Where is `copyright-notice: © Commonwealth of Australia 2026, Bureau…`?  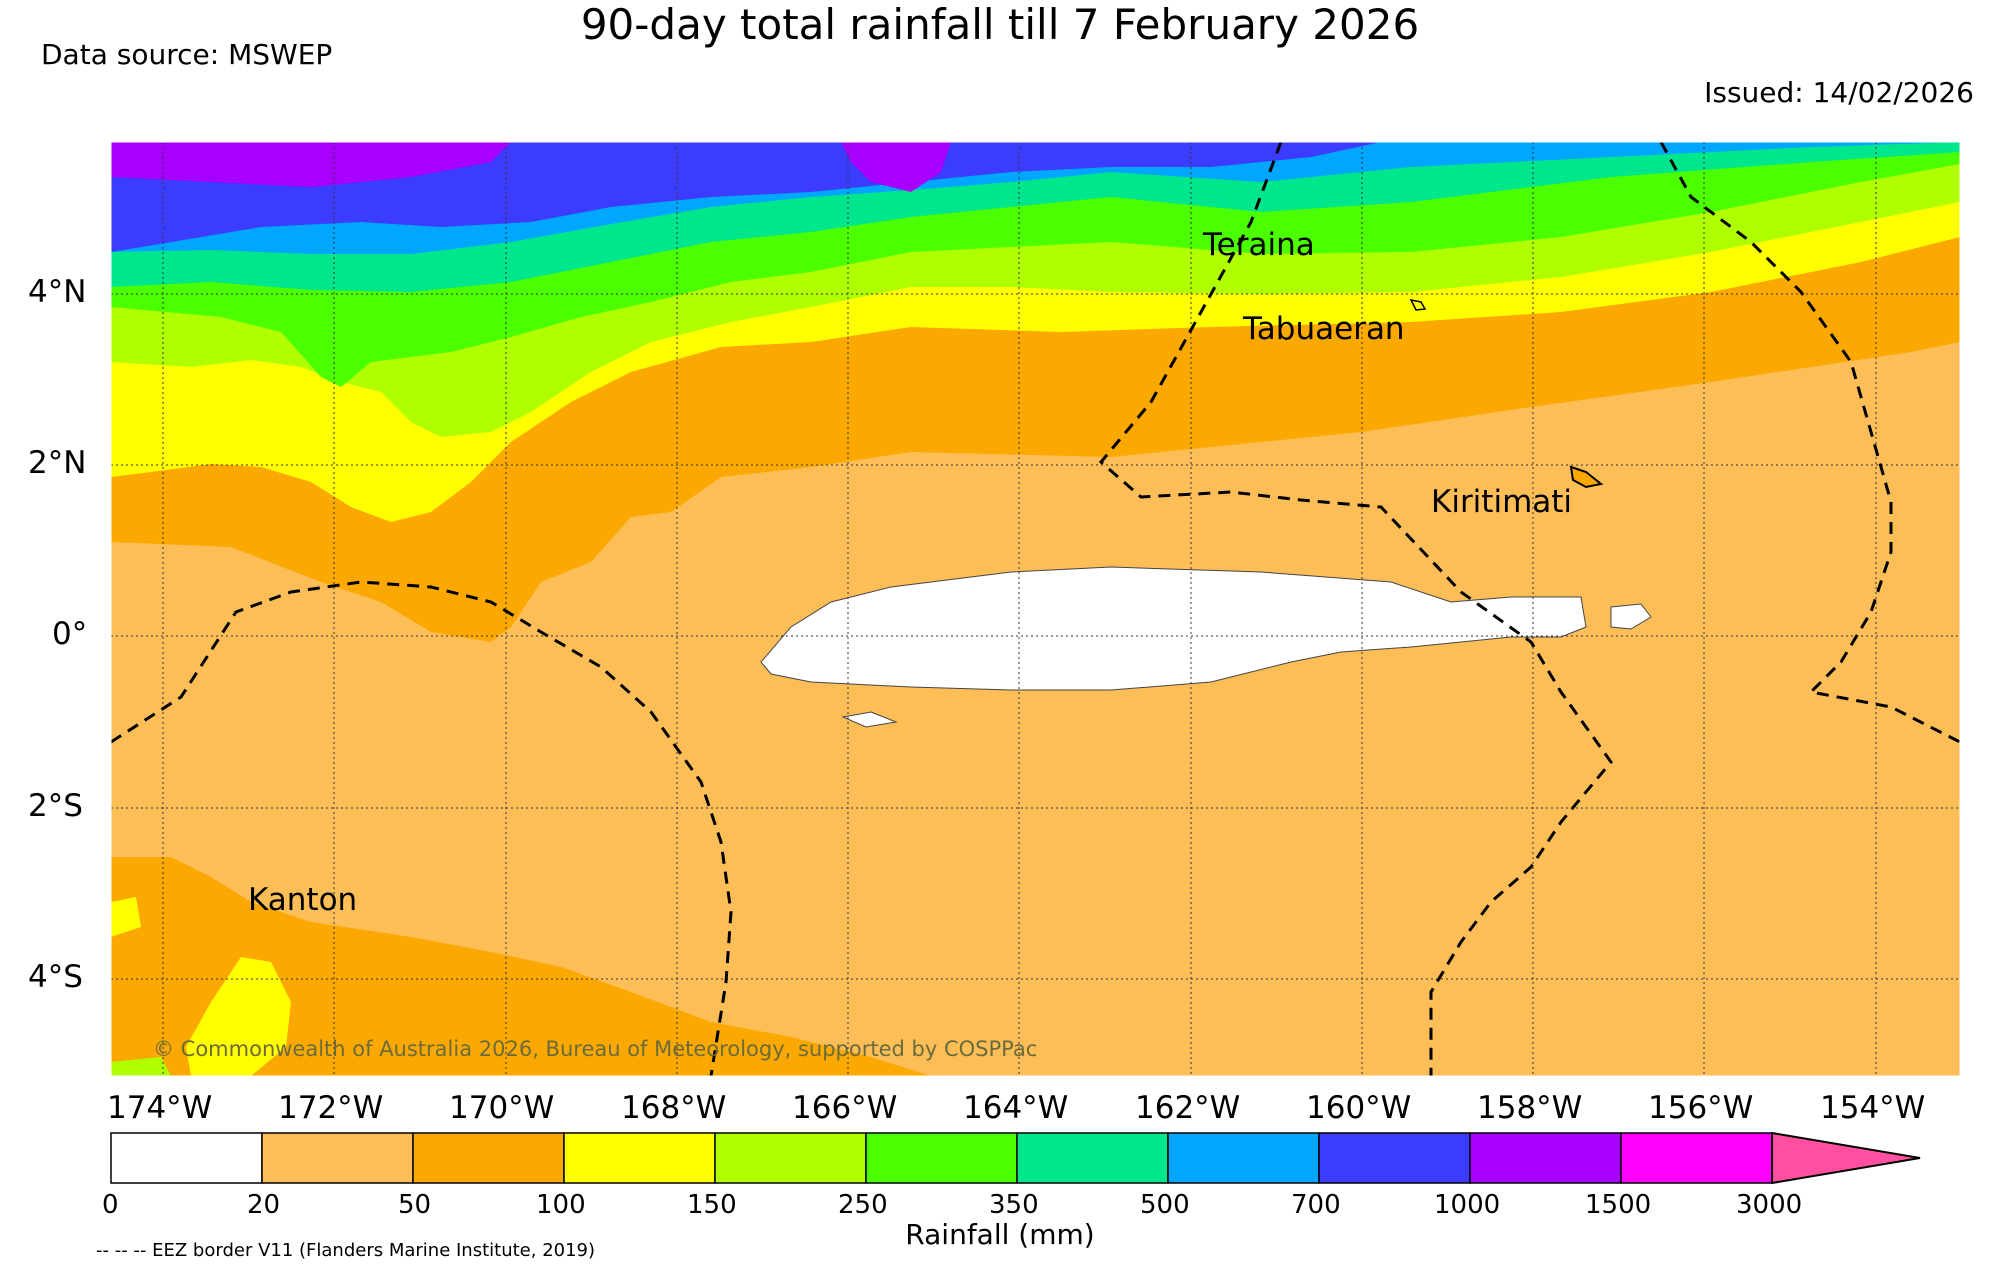
copyright-notice: © Commonwealth of Australia 2026, Bureau… is located at coordinates (595, 1049).